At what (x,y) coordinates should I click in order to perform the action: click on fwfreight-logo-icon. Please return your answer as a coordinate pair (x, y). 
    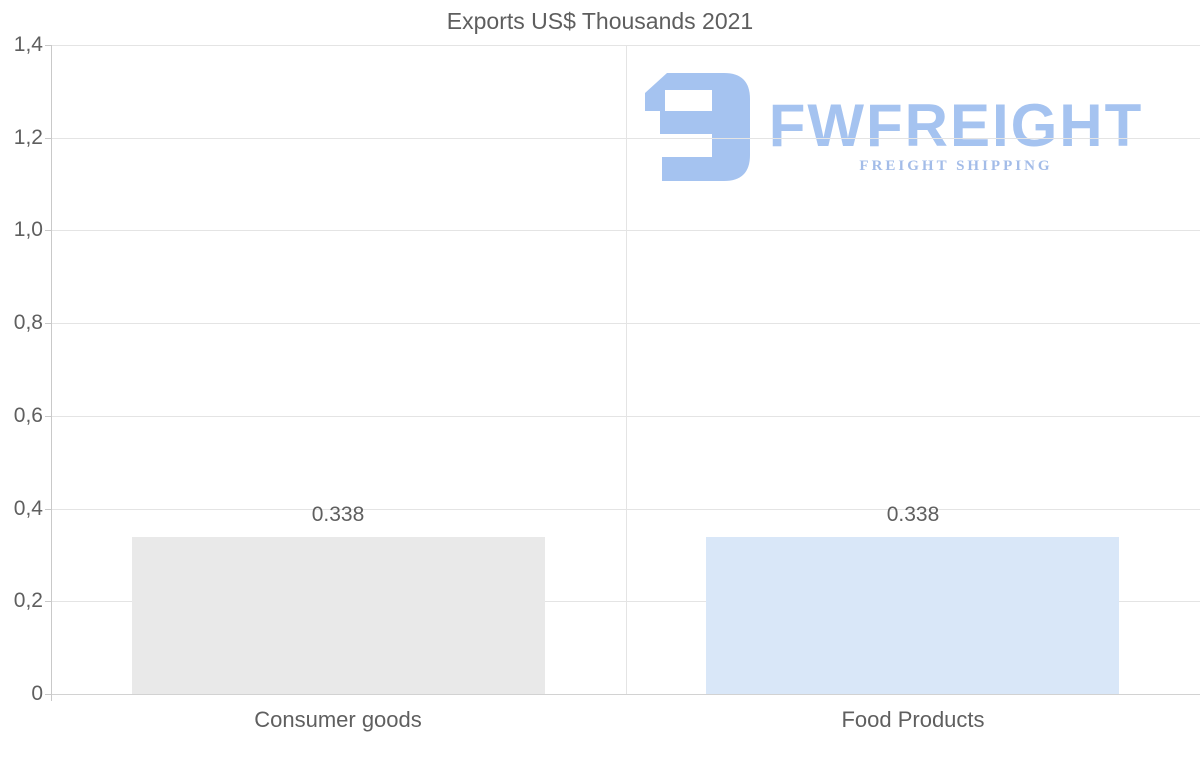
    Looking at the image, I should click on (697, 127).